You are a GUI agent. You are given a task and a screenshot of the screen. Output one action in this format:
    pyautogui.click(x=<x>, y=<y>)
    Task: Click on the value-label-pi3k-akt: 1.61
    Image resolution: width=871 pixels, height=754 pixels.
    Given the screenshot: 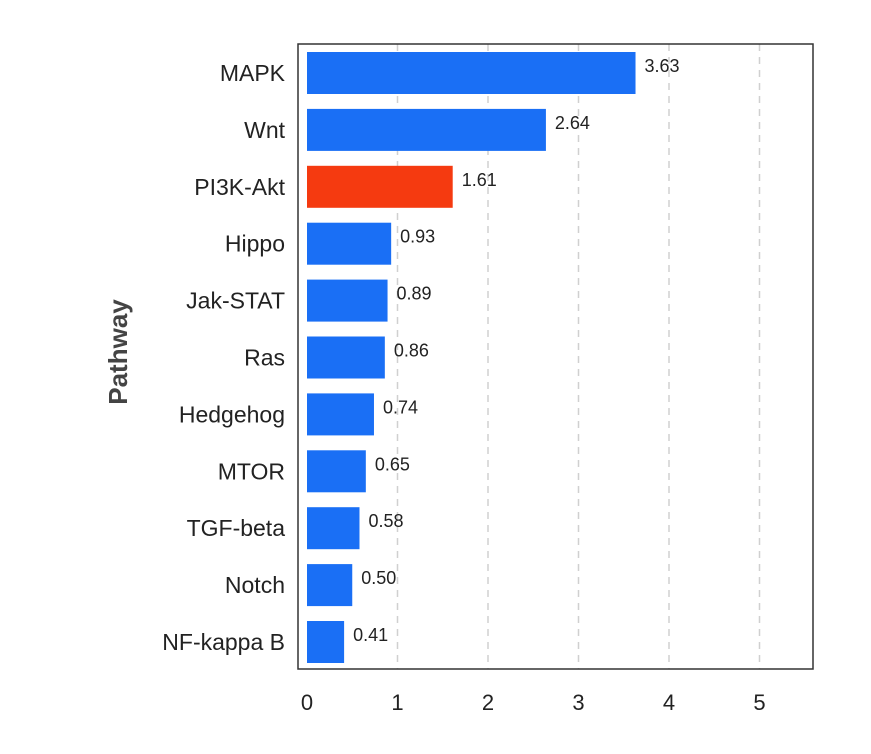 What is the action you would take?
    pyautogui.click(x=479, y=180)
    